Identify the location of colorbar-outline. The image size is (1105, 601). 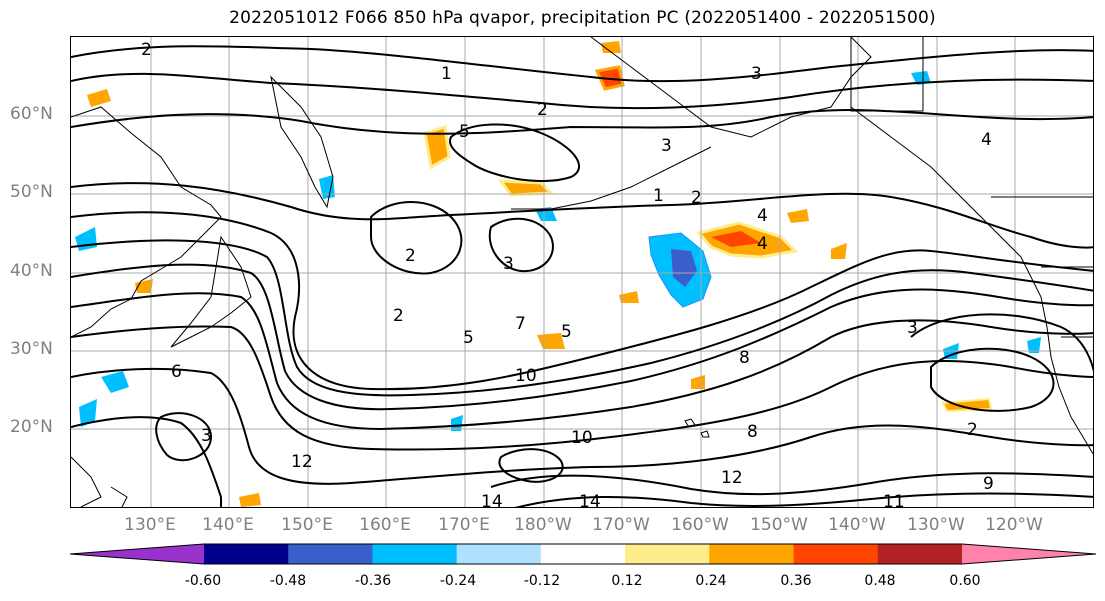
(583, 554).